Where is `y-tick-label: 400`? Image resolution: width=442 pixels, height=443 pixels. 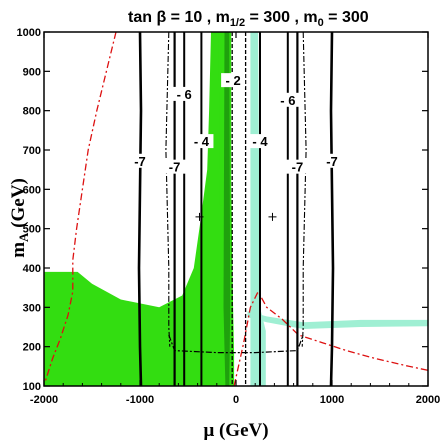 y-tick-label: 400 is located at coordinates (32, 269).